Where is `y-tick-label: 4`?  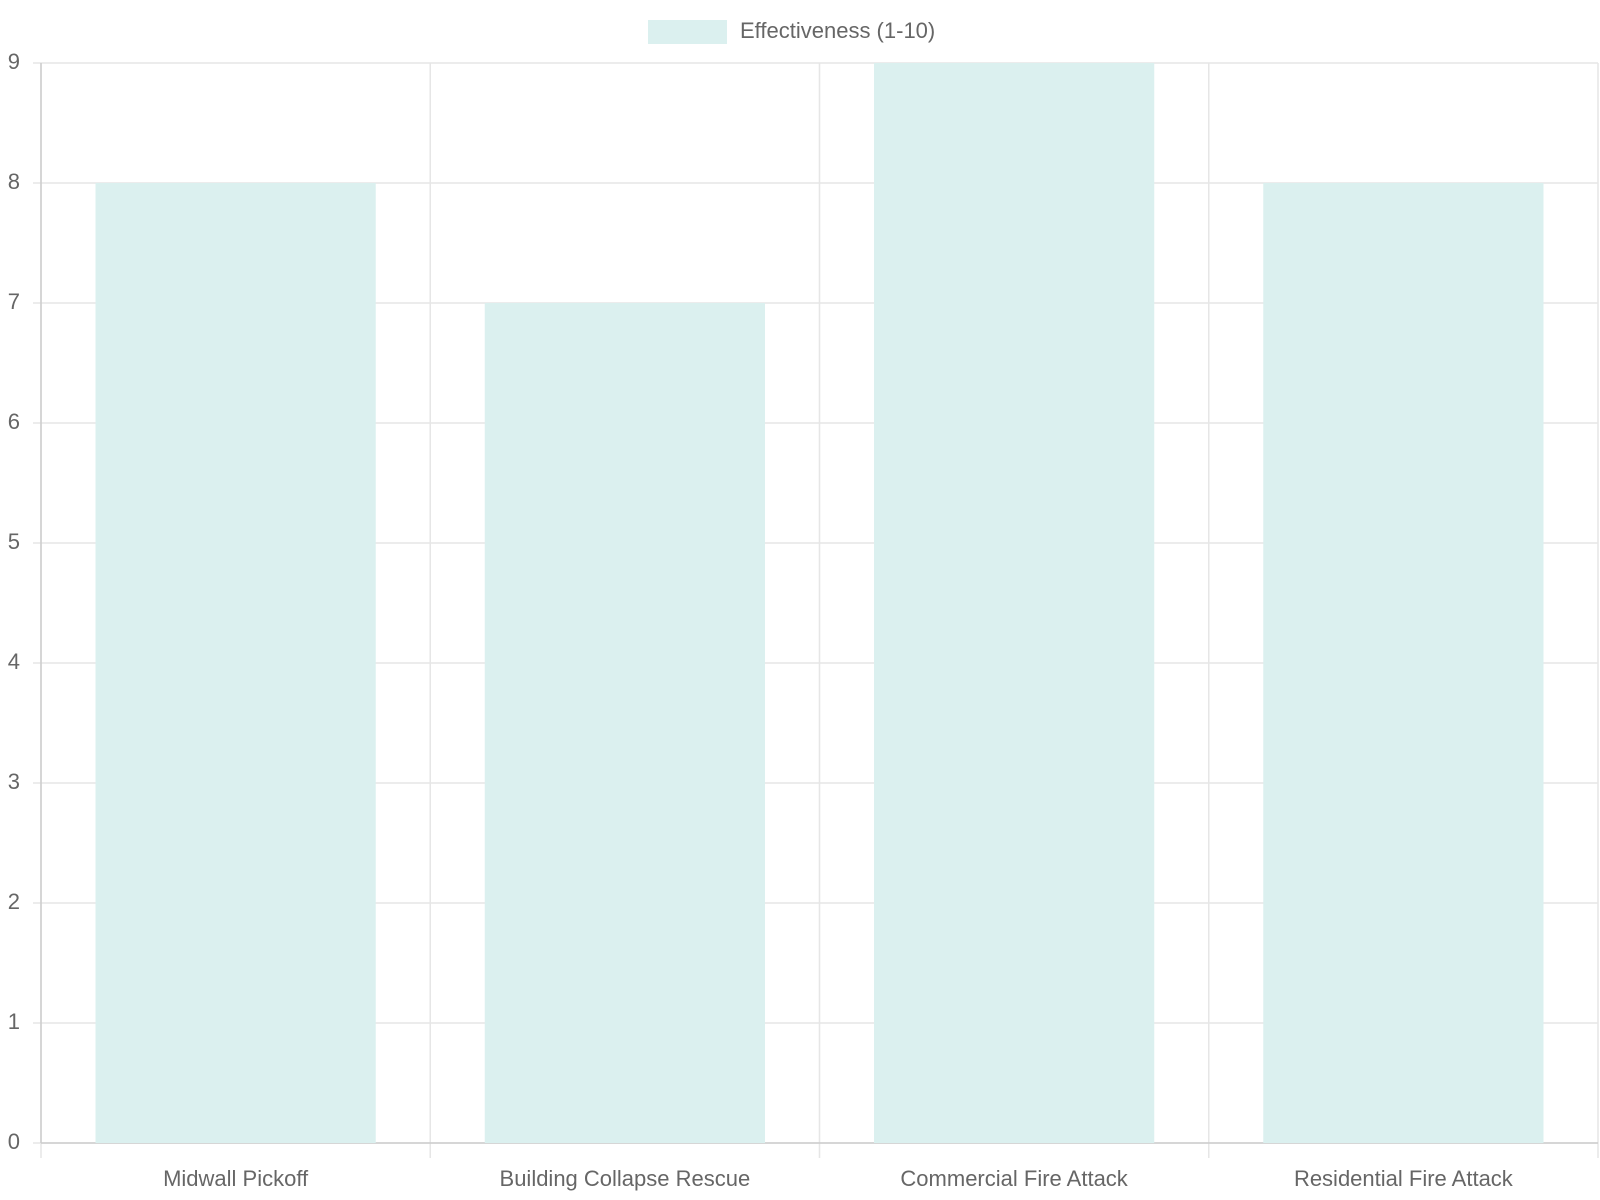
y-tick-label: 4 is located at coordinates (14, 661).